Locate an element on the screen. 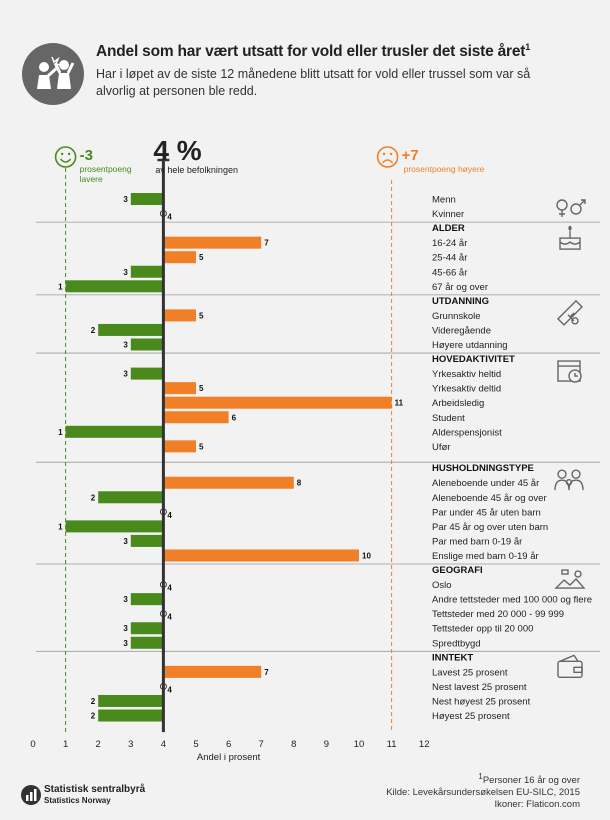 The width and height of the screenshot is (610, 820). category-label: Par under 45 år uten barn is located at coordinates (486, 512).